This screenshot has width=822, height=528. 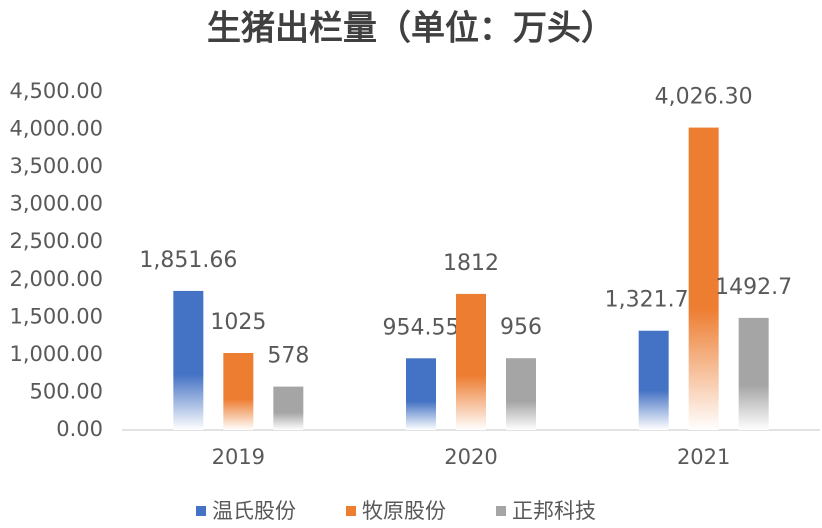 What do you see at coordinates (56, 241) in the screenshot?
I see `y-tick-label: 2,500.00` at bounding box center [56, 241].